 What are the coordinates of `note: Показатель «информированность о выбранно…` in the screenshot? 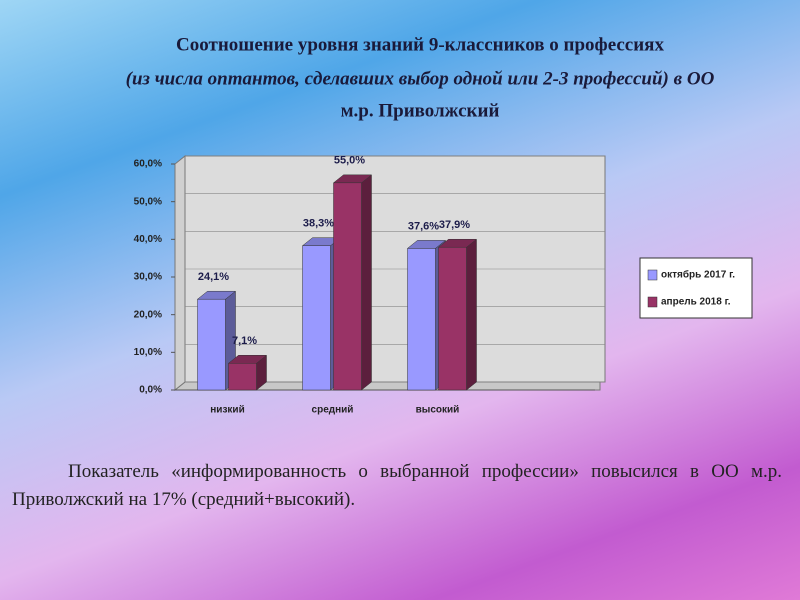 It's located at (397, 485).